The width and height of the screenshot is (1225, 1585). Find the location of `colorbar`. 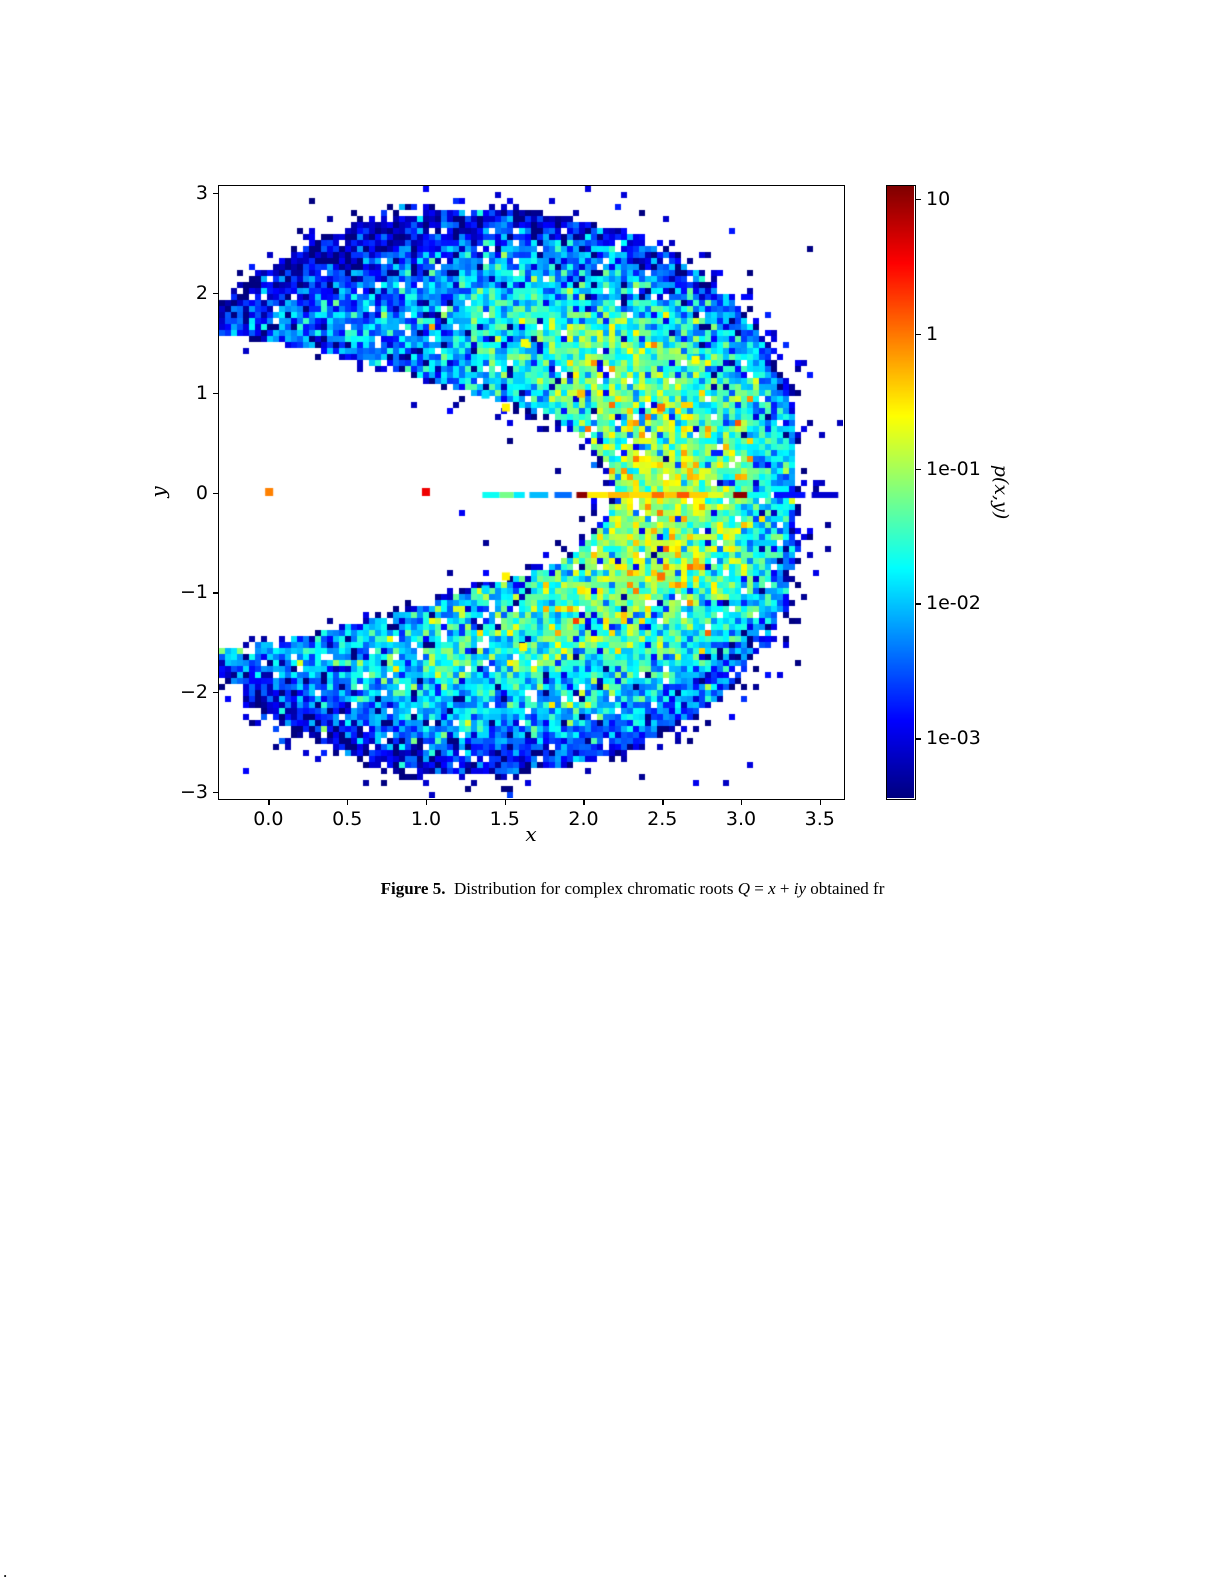

colorbar is located at coordinates (901, 492).